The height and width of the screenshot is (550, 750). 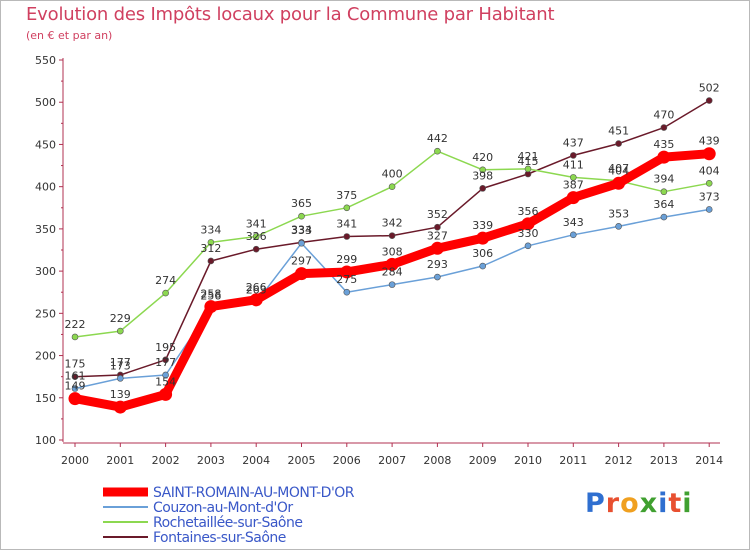 What do you see at coordinates (223, 508) in the screenshot?
I see `legend-label: Couzon-au-Mont-d'Or` at bounding box center [223, 508].